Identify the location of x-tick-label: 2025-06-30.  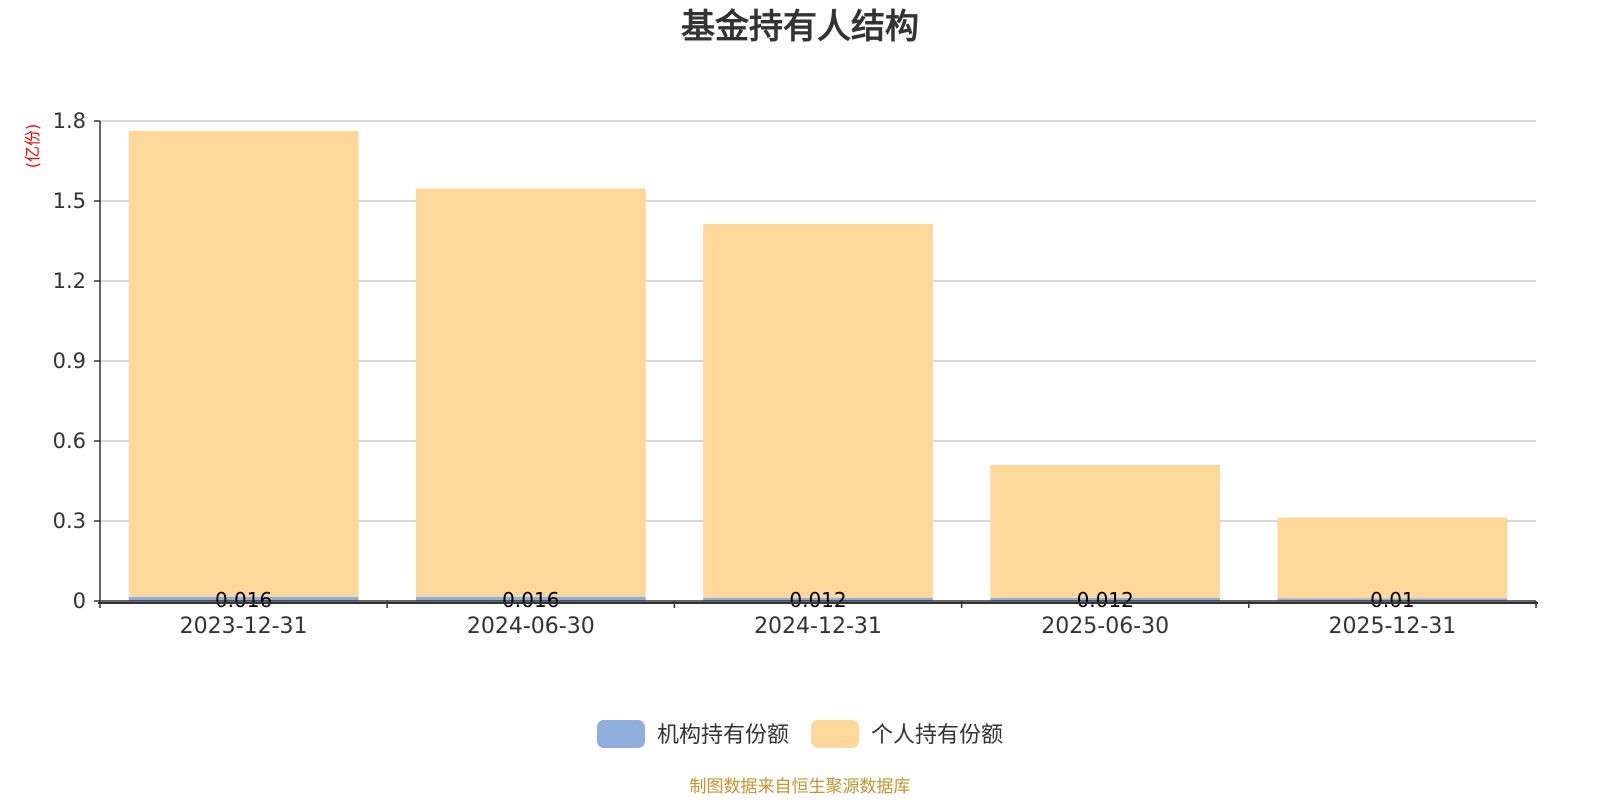
(1105, 626).